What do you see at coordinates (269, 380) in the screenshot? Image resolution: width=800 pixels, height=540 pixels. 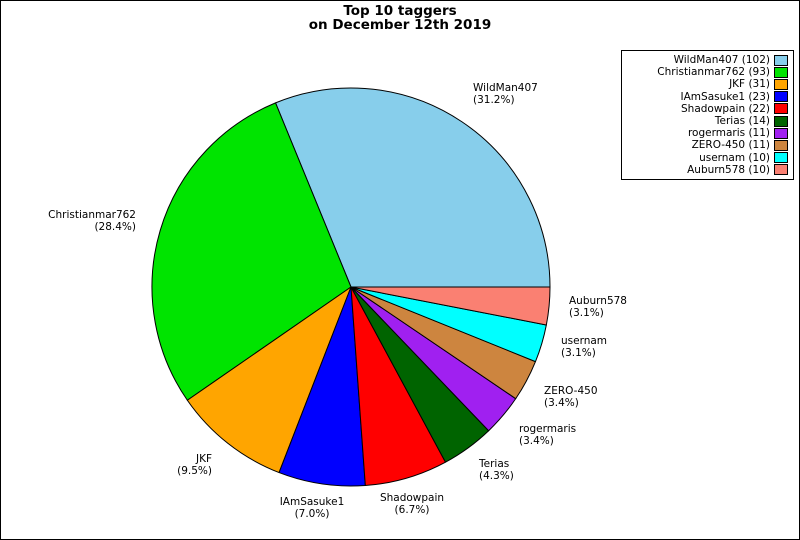 I see `pie-slice-JKF` at bounding box center [269, 380].